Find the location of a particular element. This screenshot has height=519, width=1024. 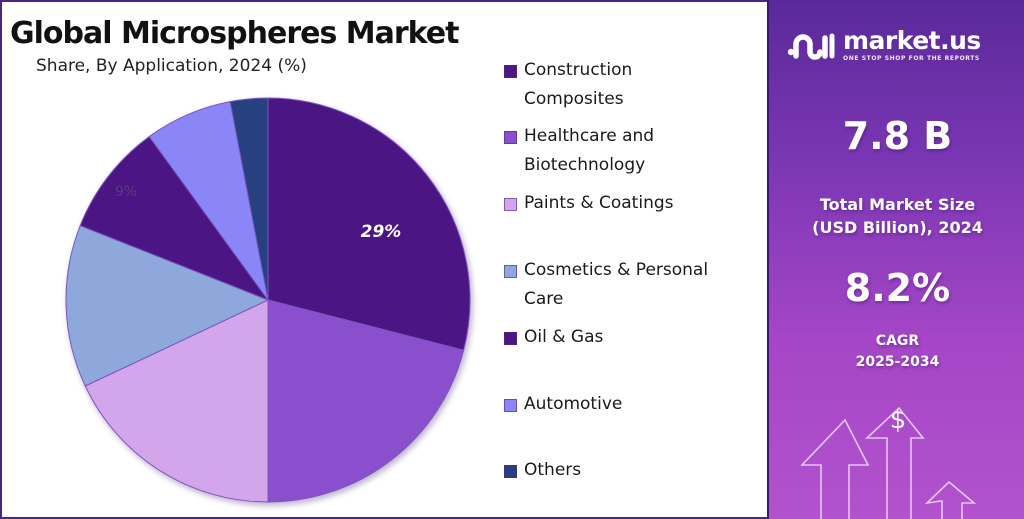

cagr-value: 8.2% is located at coordinates (897, 288).